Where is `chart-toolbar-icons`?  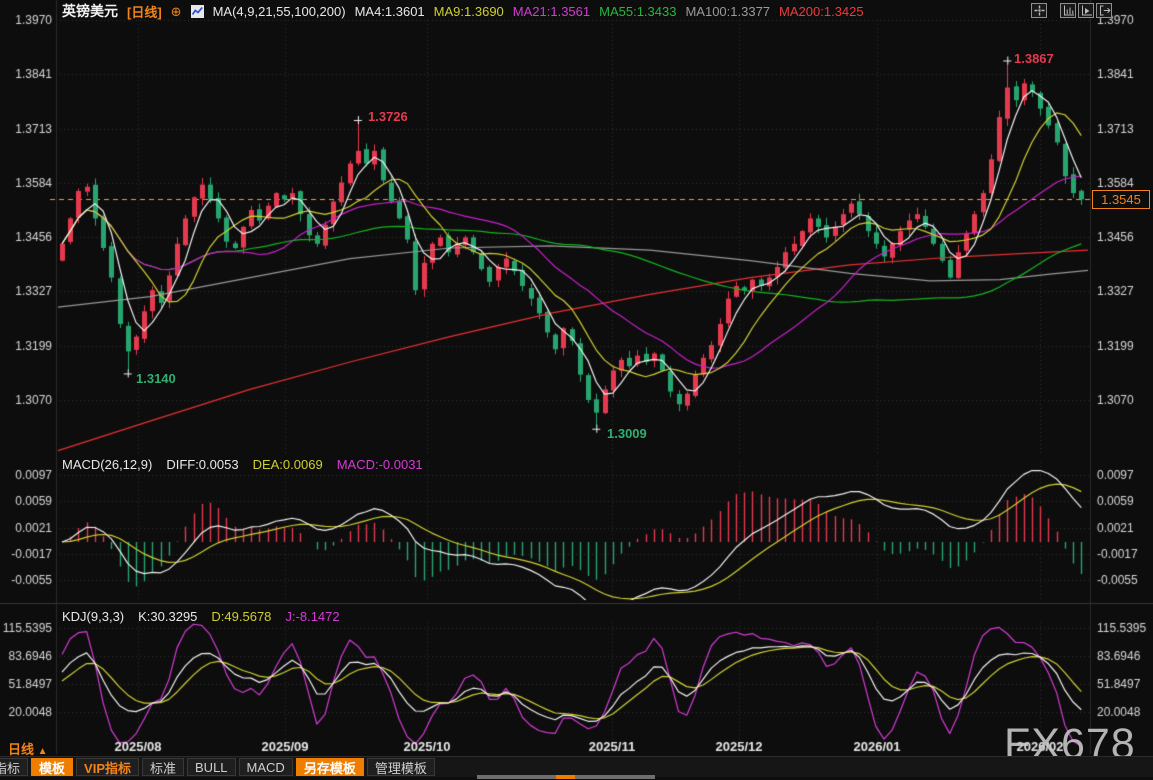 chart-toolbar-icons is located at coordinates (1071, 10).